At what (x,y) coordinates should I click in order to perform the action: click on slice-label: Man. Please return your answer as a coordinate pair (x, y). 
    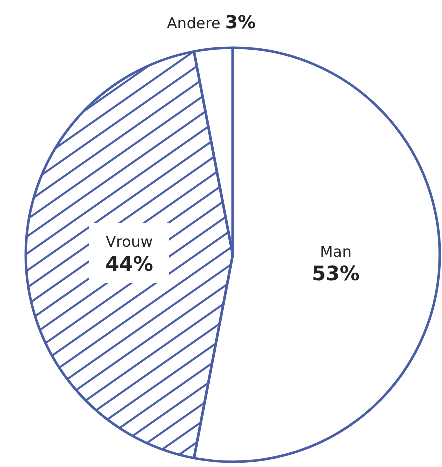
    Looking at the image, I should click on (336, 251).